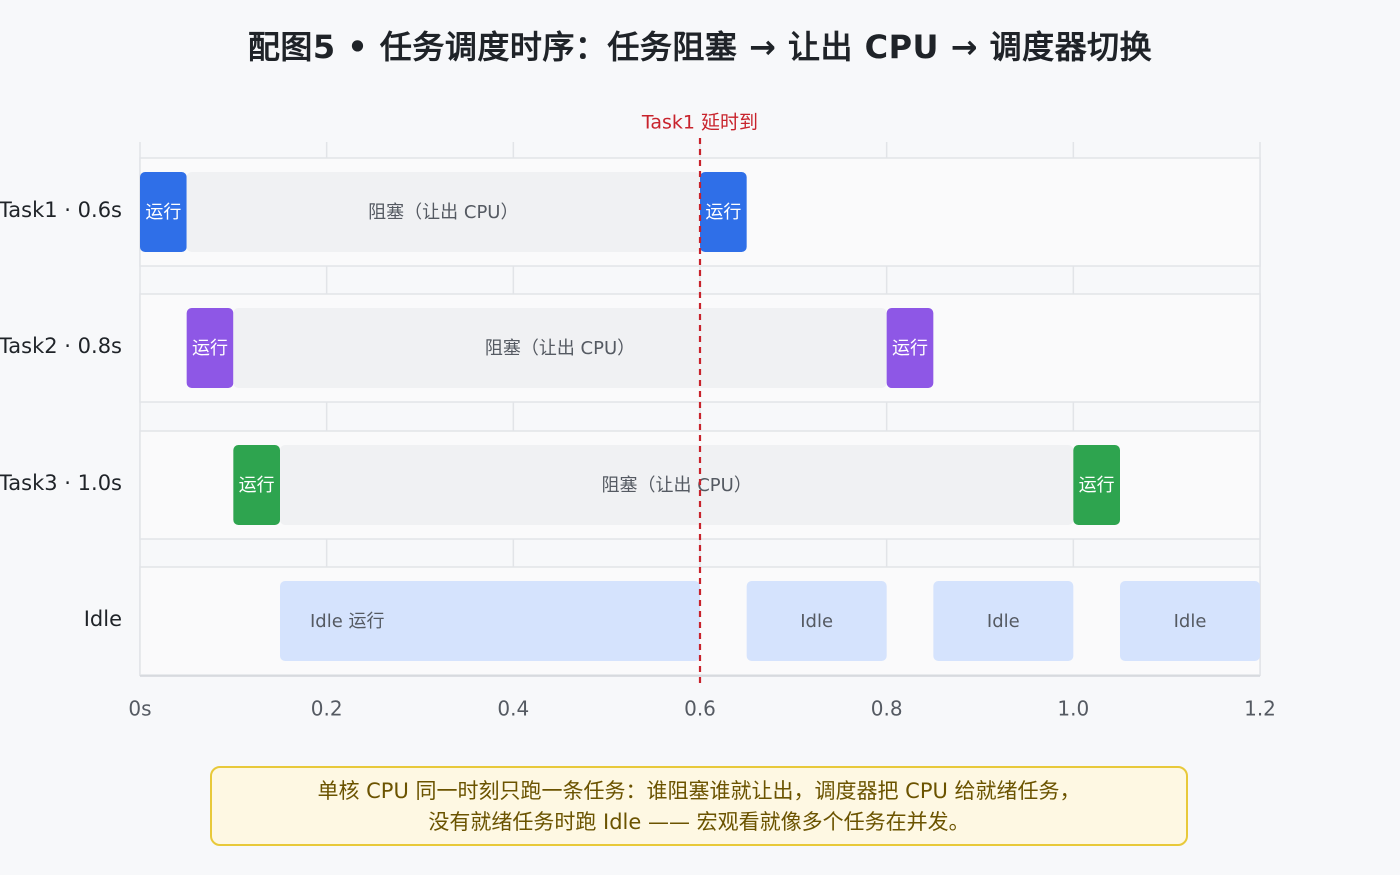  I want to click on bar-label-r3-s3: Idle, so click(1190, 621).